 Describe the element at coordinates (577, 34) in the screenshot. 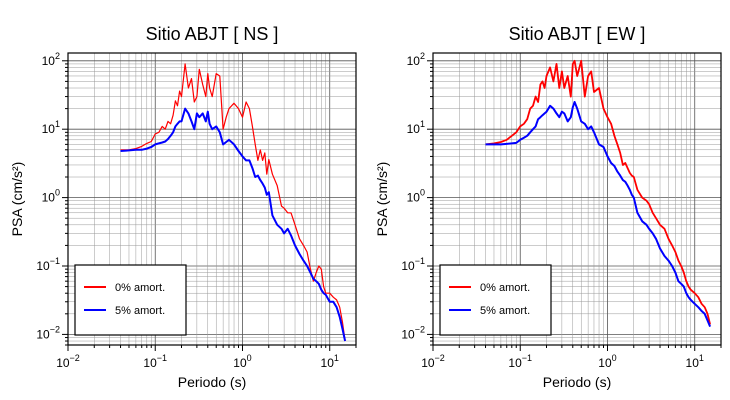

I see `chart-title: Sitio ABJT [ EW ]` at that location.